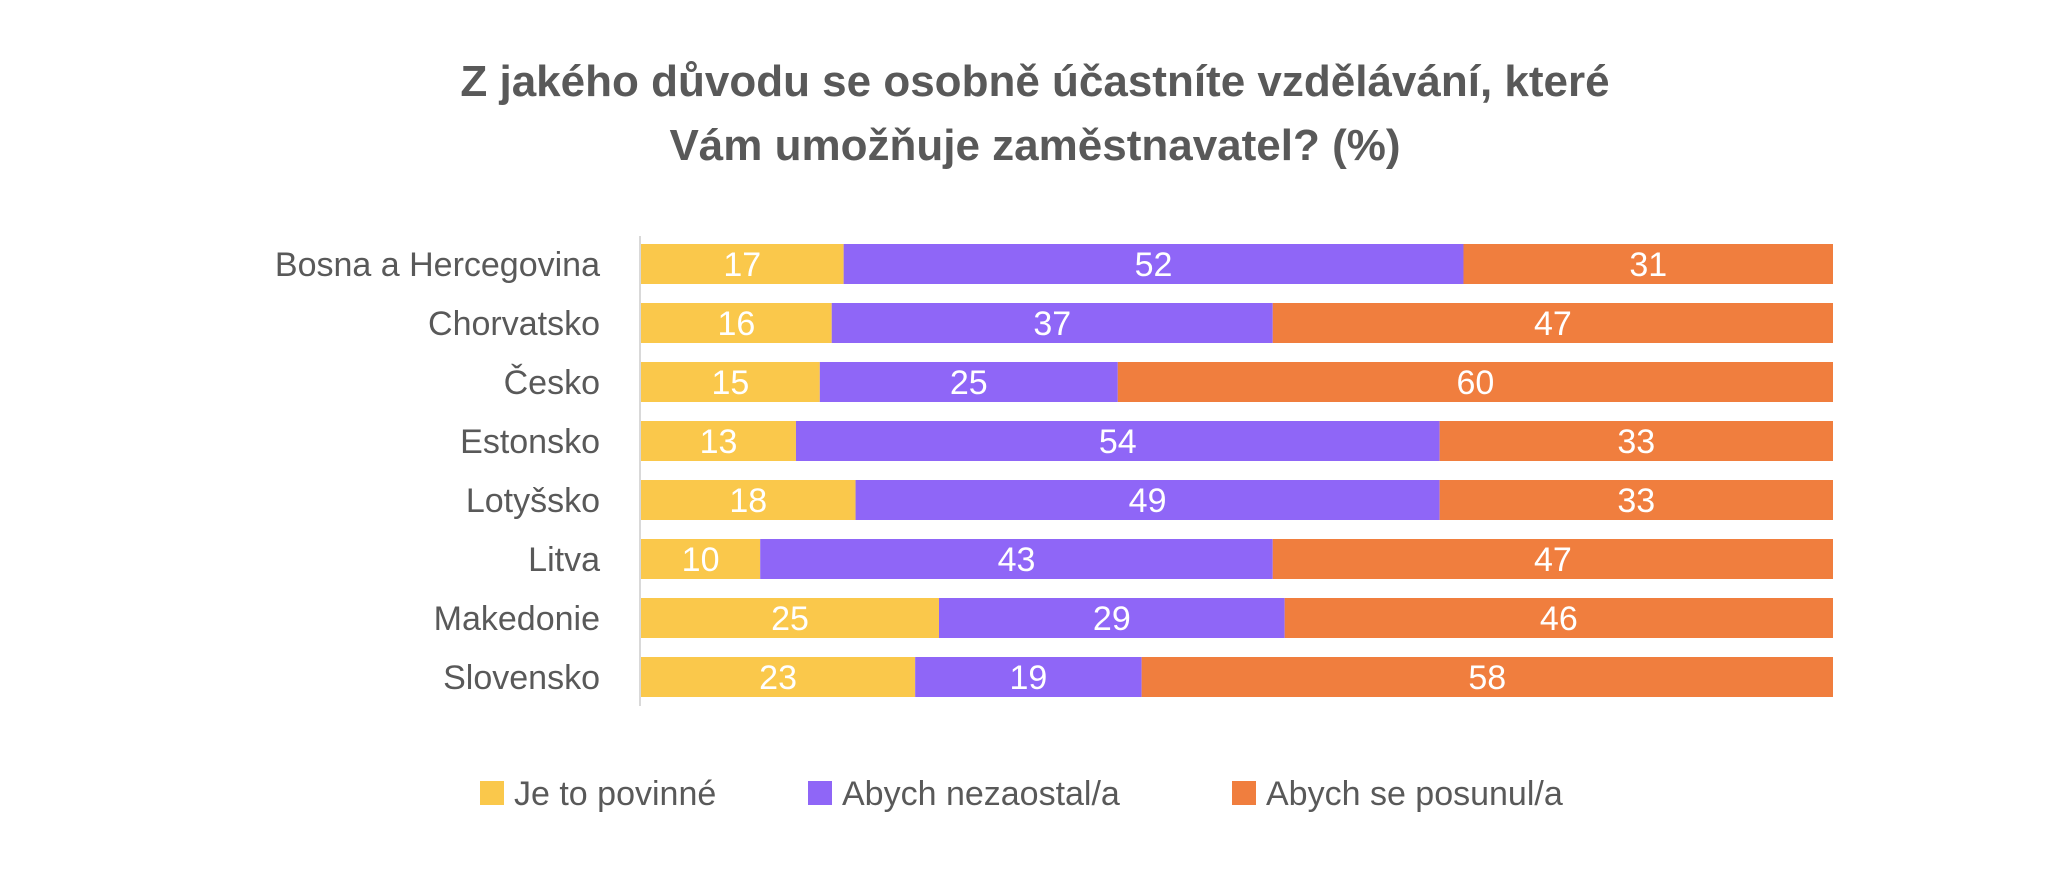  I want to click on data-label: 58, so click(1487, 678).